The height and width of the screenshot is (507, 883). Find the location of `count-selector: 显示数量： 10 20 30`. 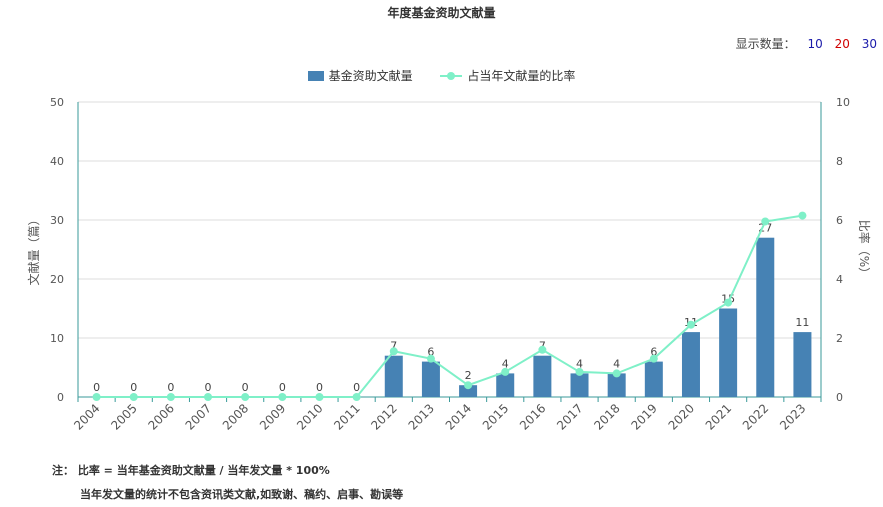

count-selector: 显示数量： 10 20 30 is located at coordinates (802, 43).